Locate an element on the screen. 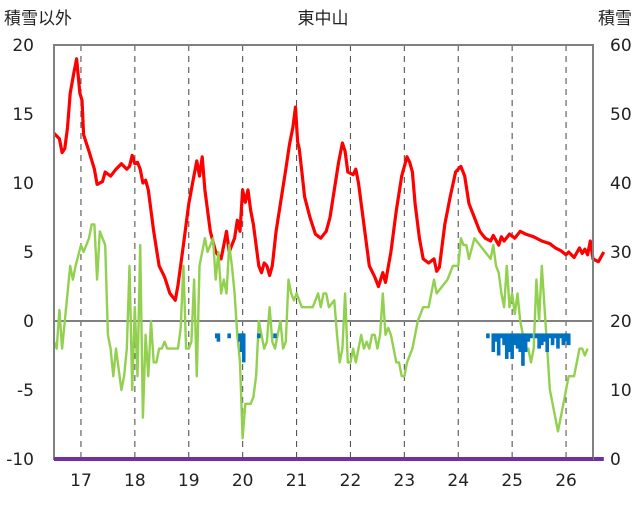  x-tick-label: 17 is located at coordinates (81, 481).